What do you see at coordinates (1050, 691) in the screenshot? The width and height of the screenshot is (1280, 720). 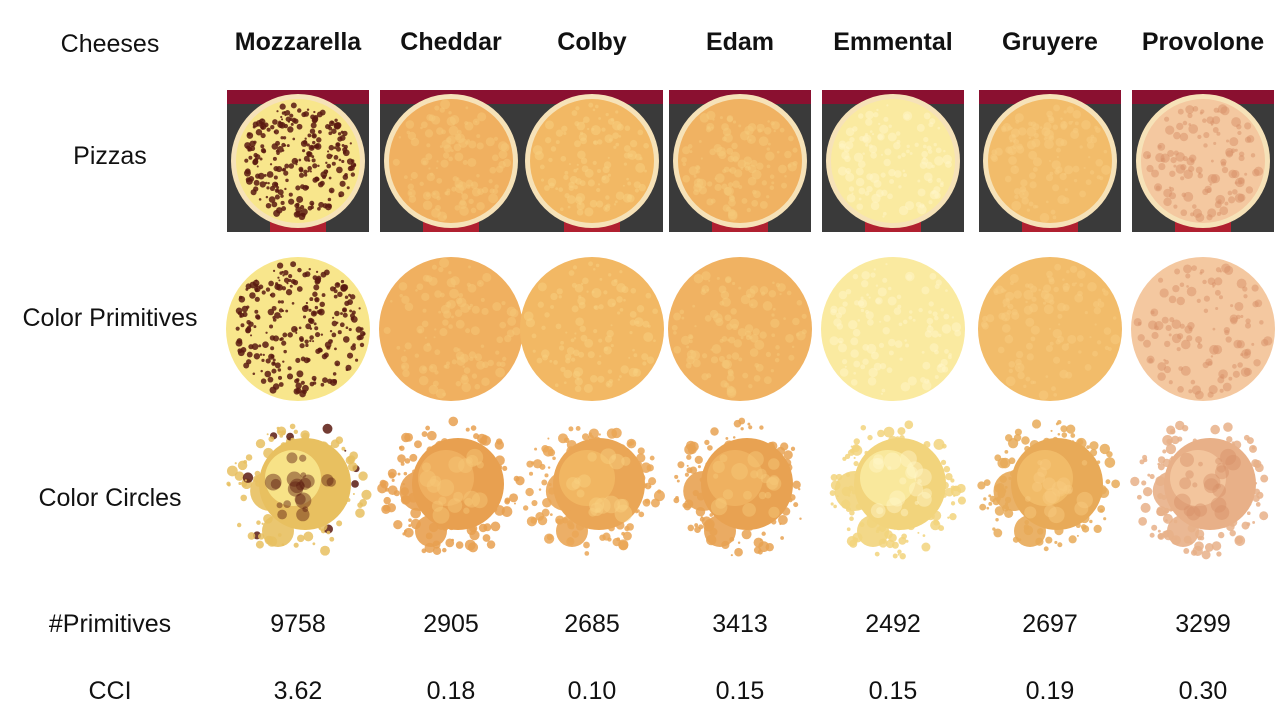 I see `cci-value: 0.19` at bounding box center [1050, 691].